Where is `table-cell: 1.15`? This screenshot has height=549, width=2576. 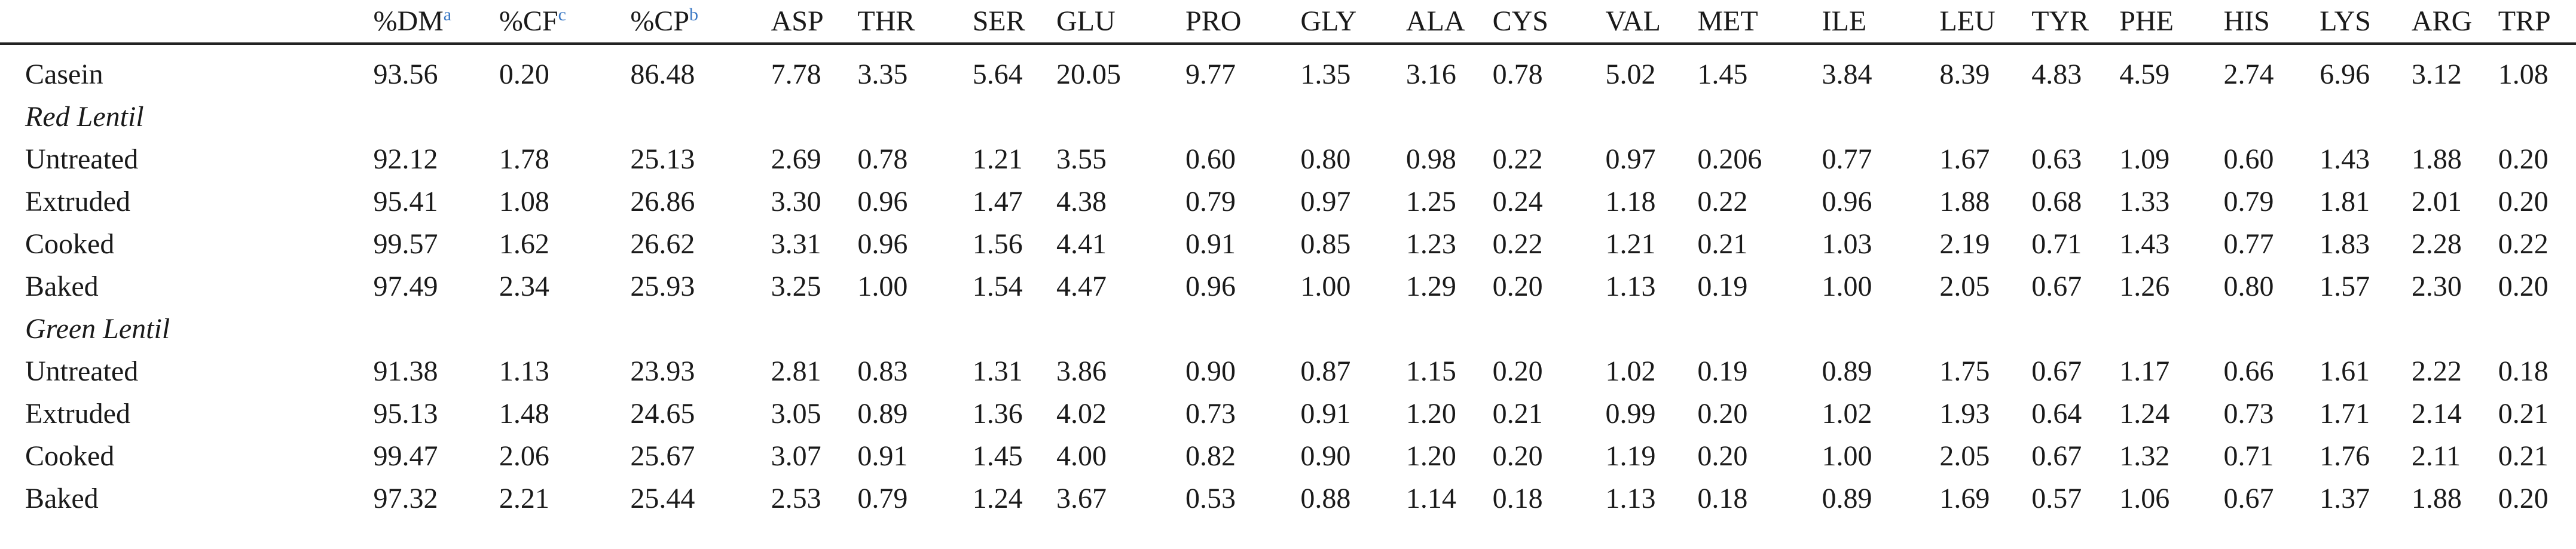 table-cell: 1.15 is located at coordinates (1430, 371).